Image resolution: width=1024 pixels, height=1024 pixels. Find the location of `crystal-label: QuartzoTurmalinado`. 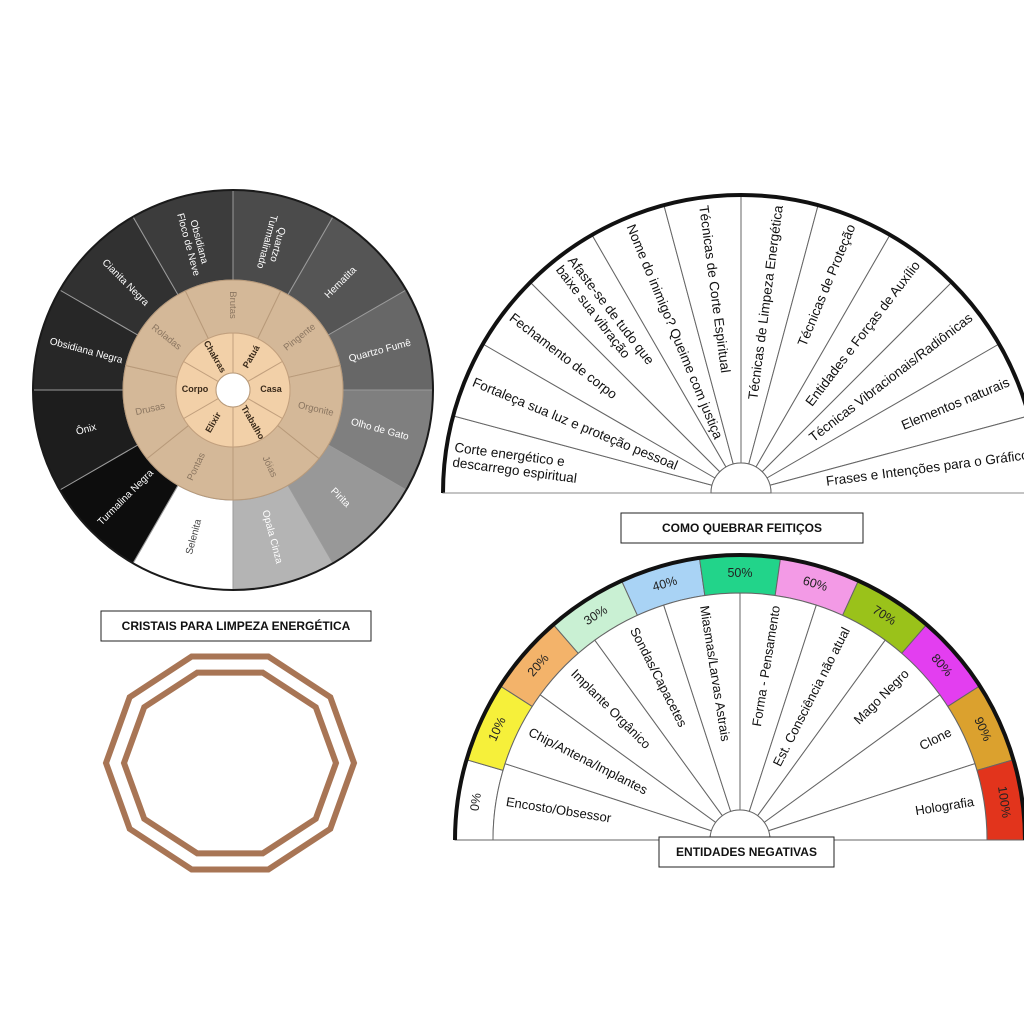

crystal-label: QuartzoTurmalinado is located at coordinates (272, 243).